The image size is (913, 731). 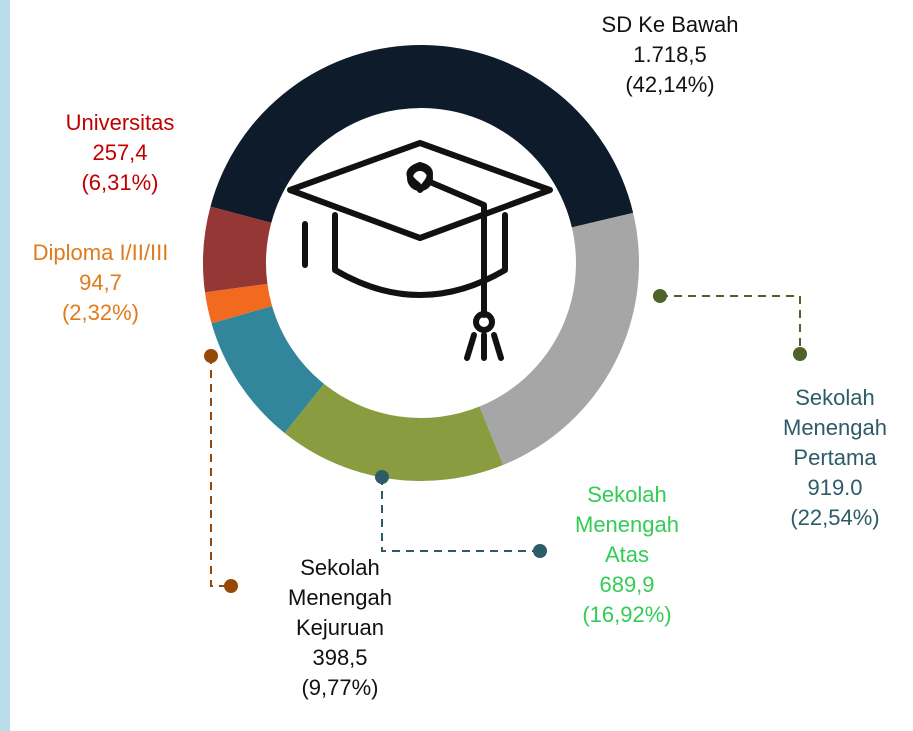 I want to click on value-label: 257,4, so click(x=120, y=152).